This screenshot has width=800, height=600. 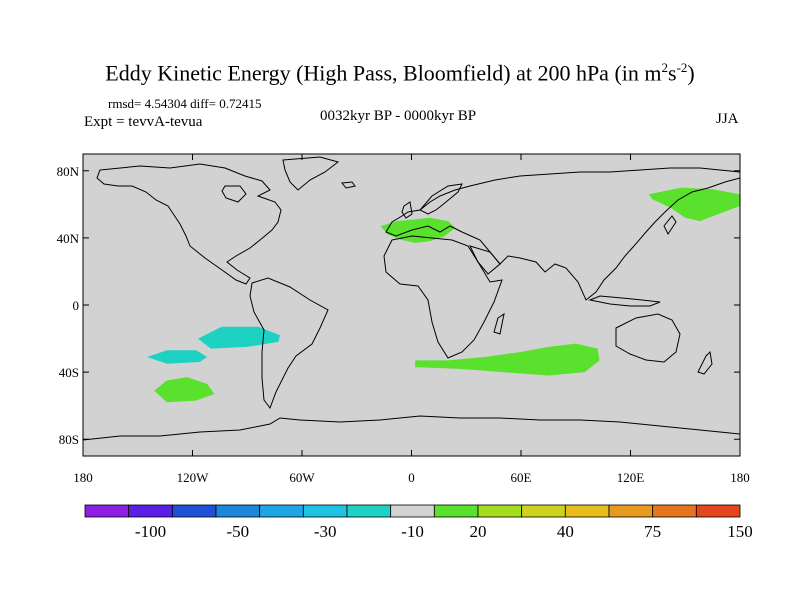 I want to click on colorbar-label: -100, so click(x=150, y=531).